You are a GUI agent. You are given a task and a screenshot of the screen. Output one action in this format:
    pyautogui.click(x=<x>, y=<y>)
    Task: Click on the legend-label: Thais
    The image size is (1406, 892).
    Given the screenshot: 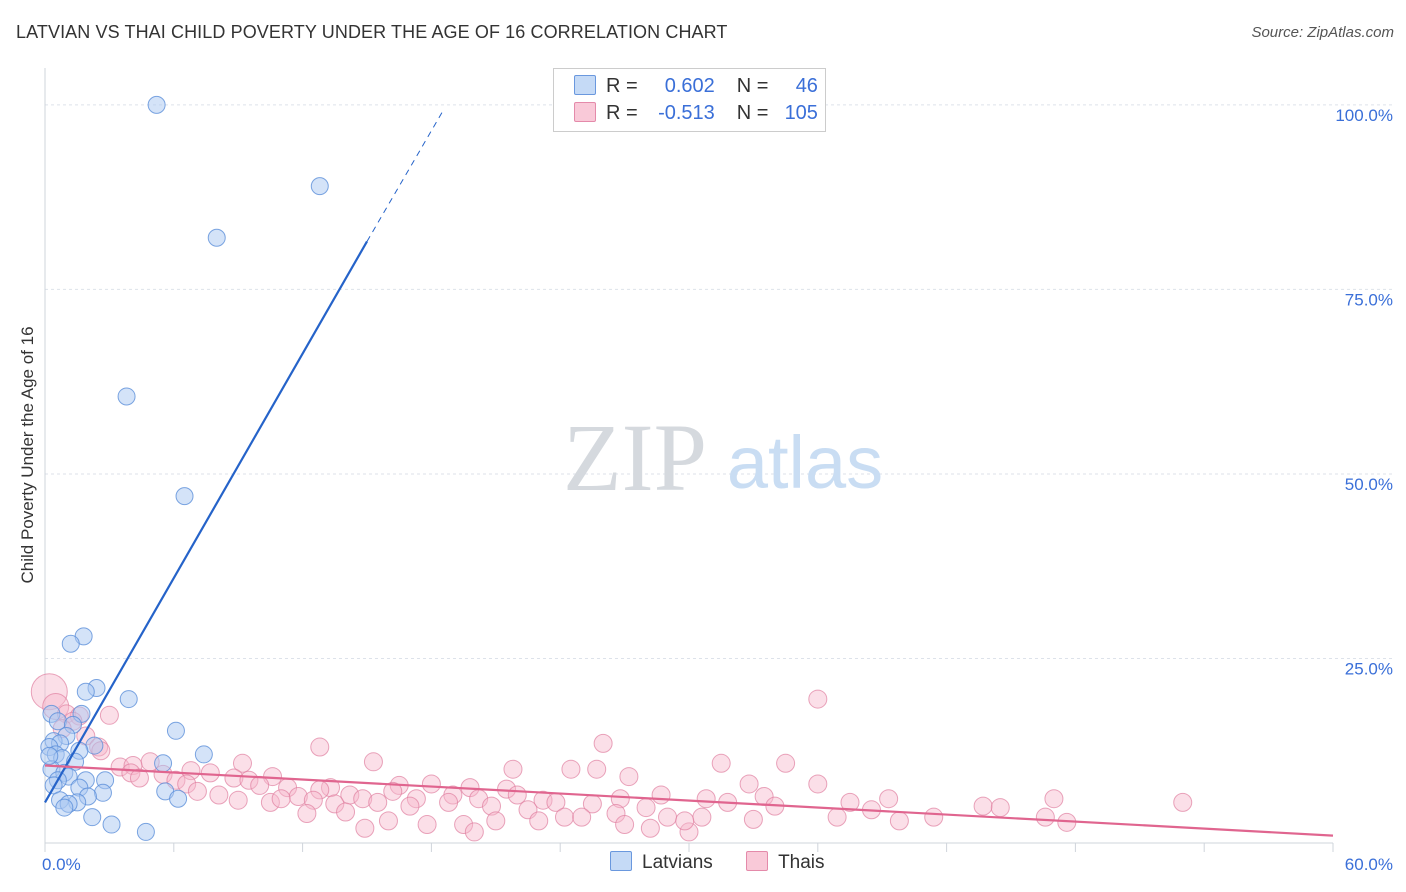 What is the action you would take?
    pyautogui.click(x=801, y=862)
    